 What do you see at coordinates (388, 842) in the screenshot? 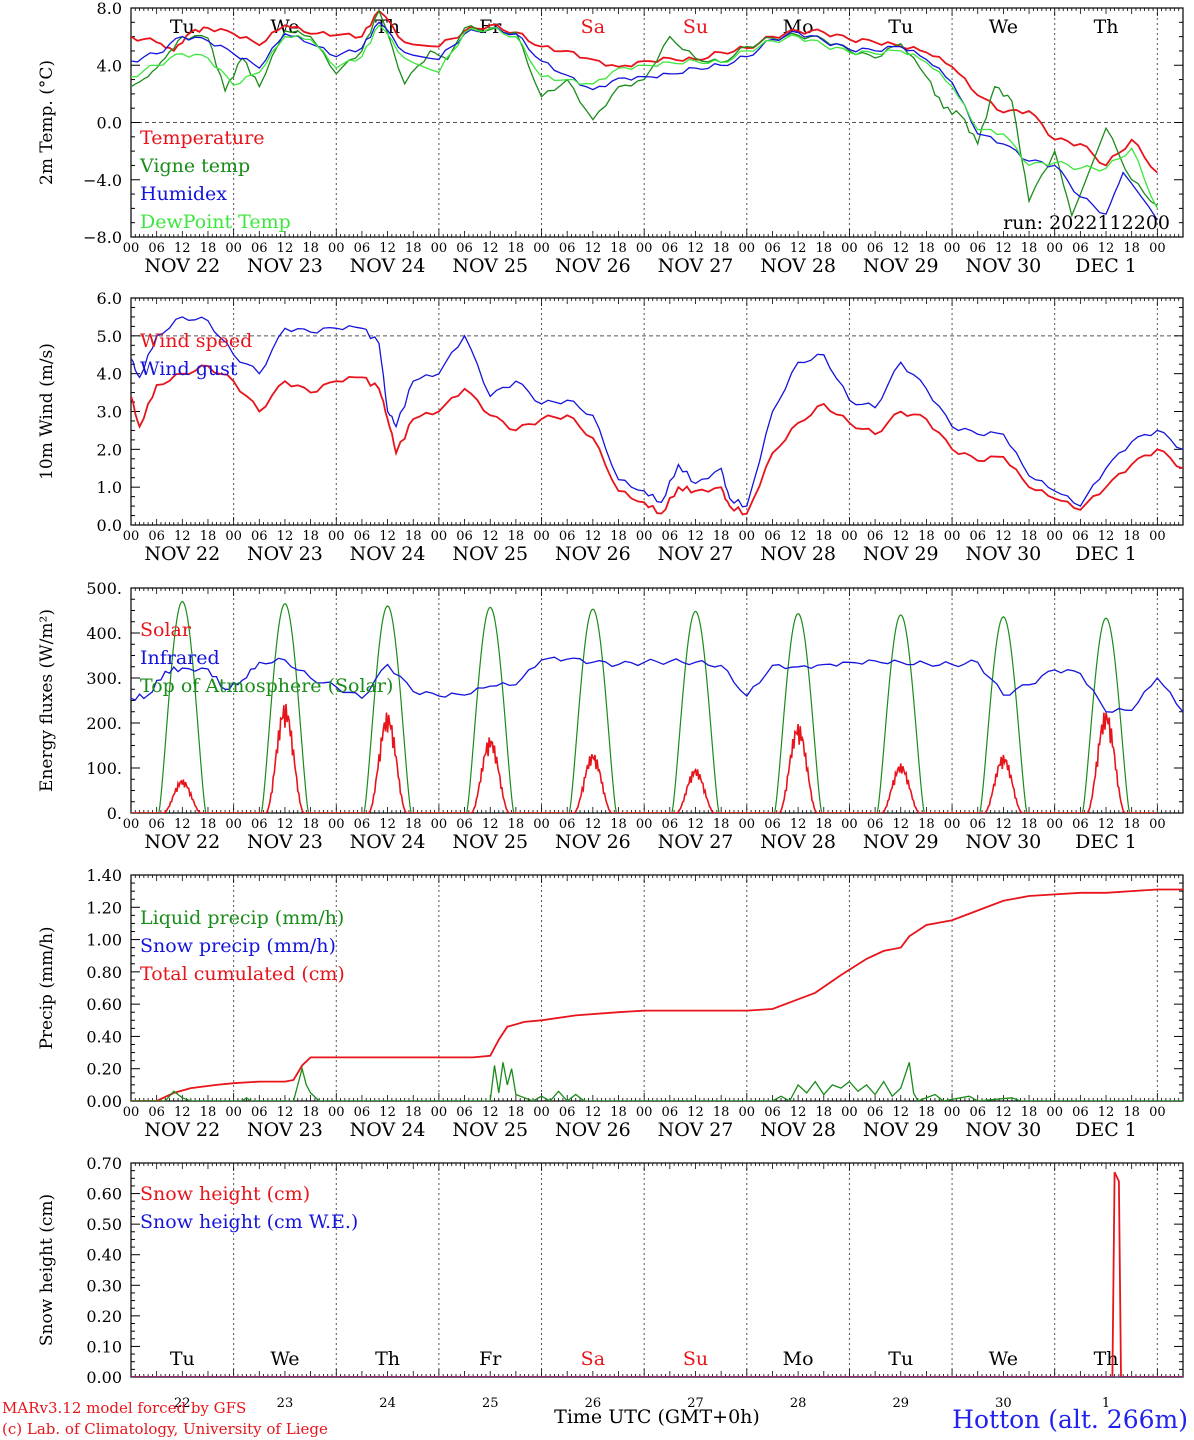
I see `x-date-label: NOV 24` at bounding box center [388, 842].